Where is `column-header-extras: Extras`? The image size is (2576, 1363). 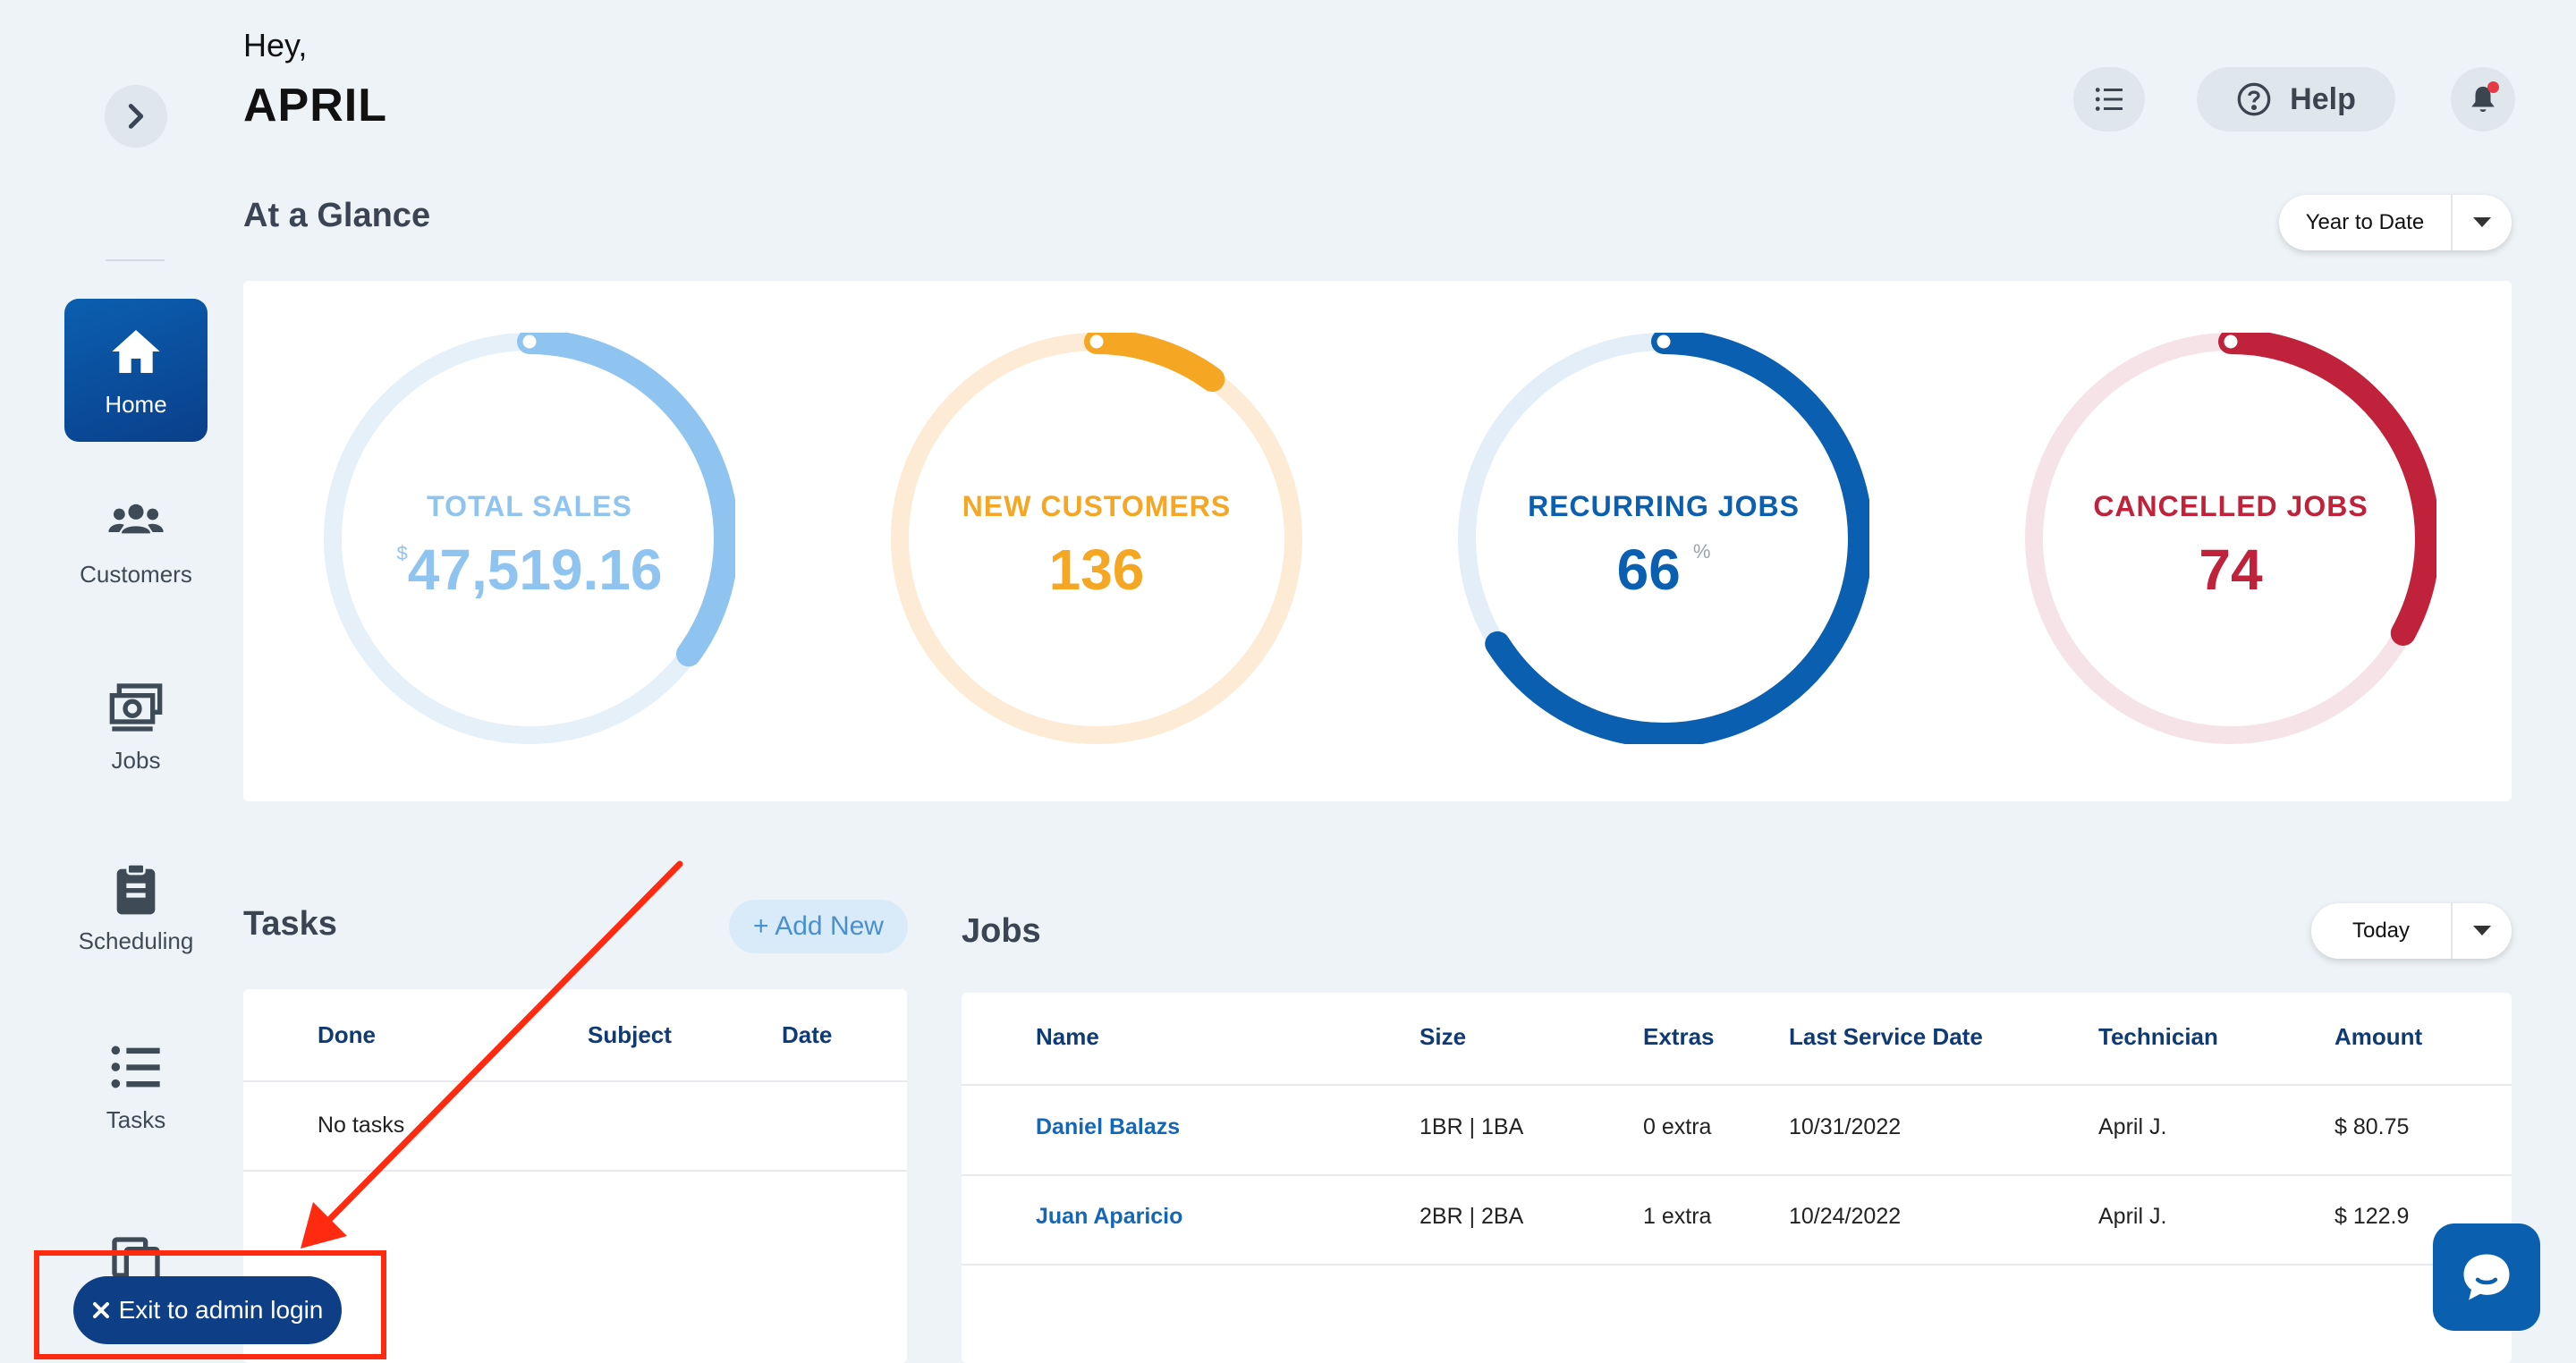 column-header-extras: Extras is located at coordinates (1679, 1037).